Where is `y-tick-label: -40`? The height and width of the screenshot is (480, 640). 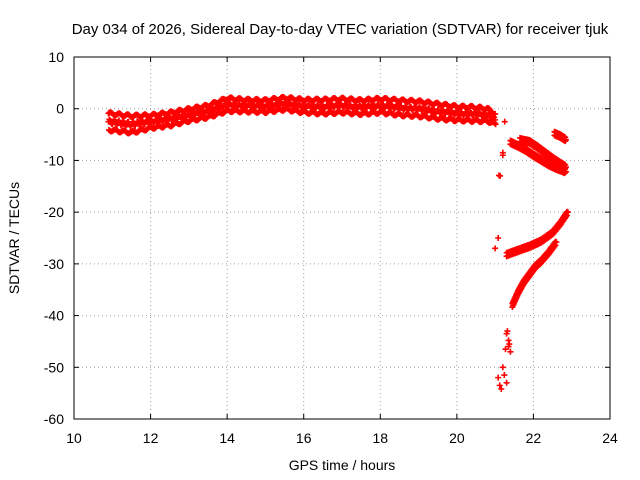
y-tick-label: -40 is located at coordinates (54, 316).